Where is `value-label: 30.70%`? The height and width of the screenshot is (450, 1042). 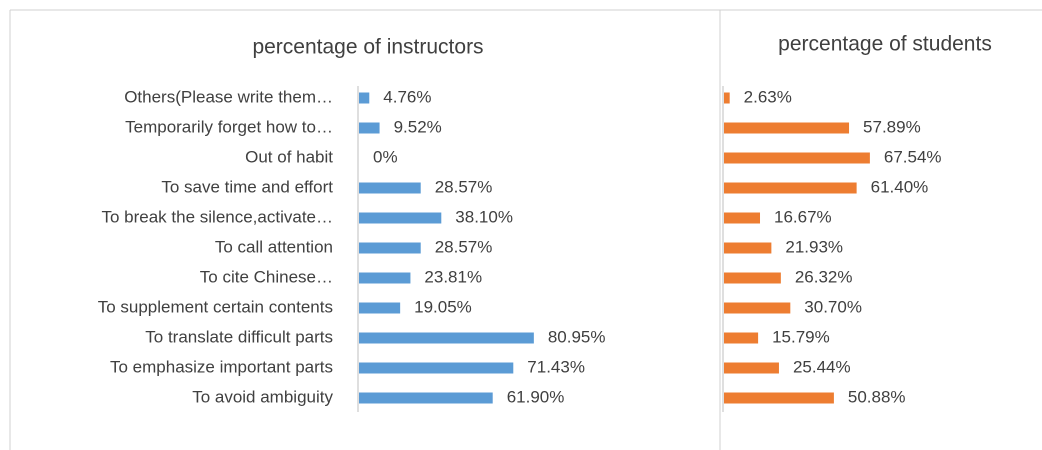 value-label: 30.70% is located at coordinates (833, 306).